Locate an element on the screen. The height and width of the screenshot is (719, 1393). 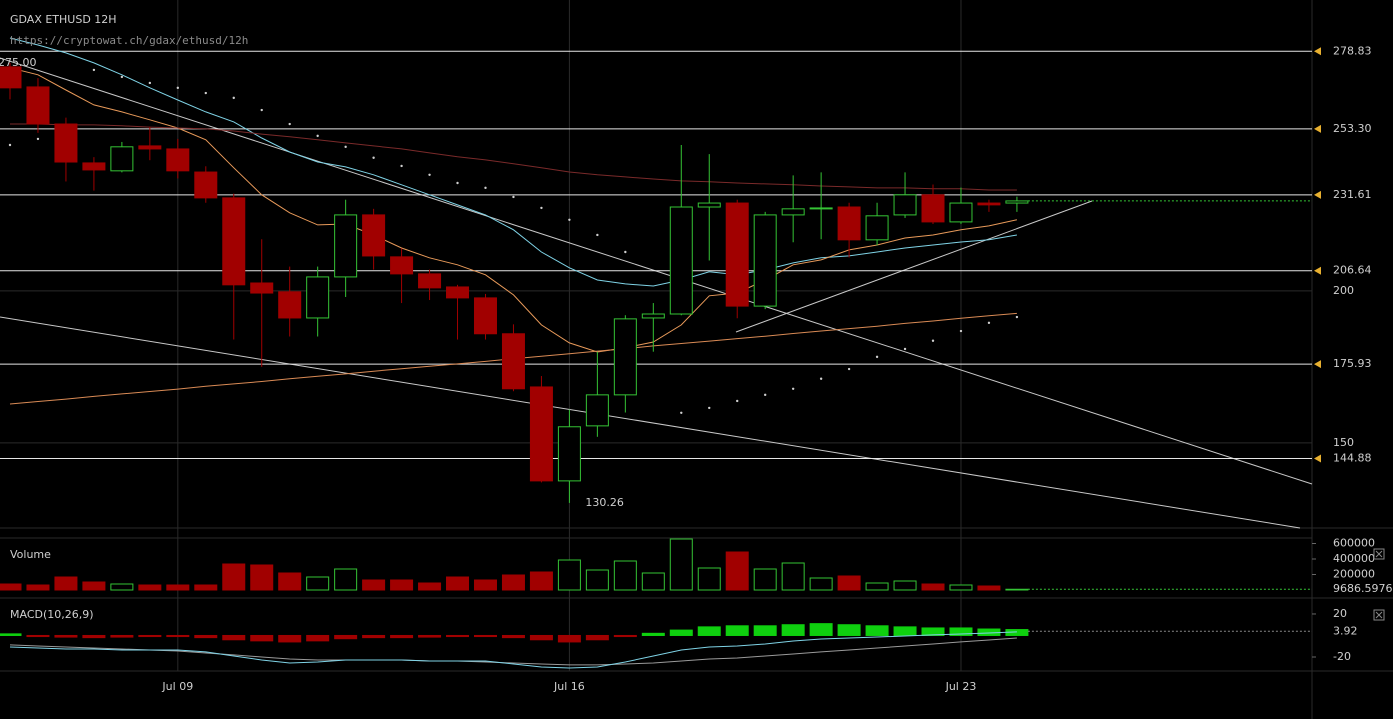
close-macd-button is located at coordinates (1379, 615).